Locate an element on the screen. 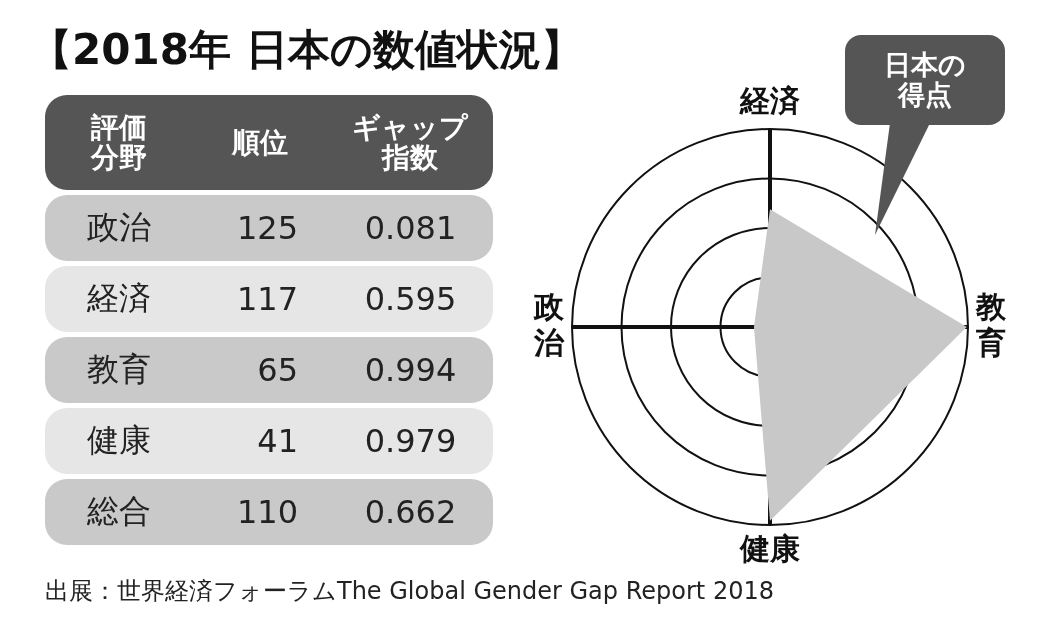  text: 政治 is located at coordinates (119, 228).